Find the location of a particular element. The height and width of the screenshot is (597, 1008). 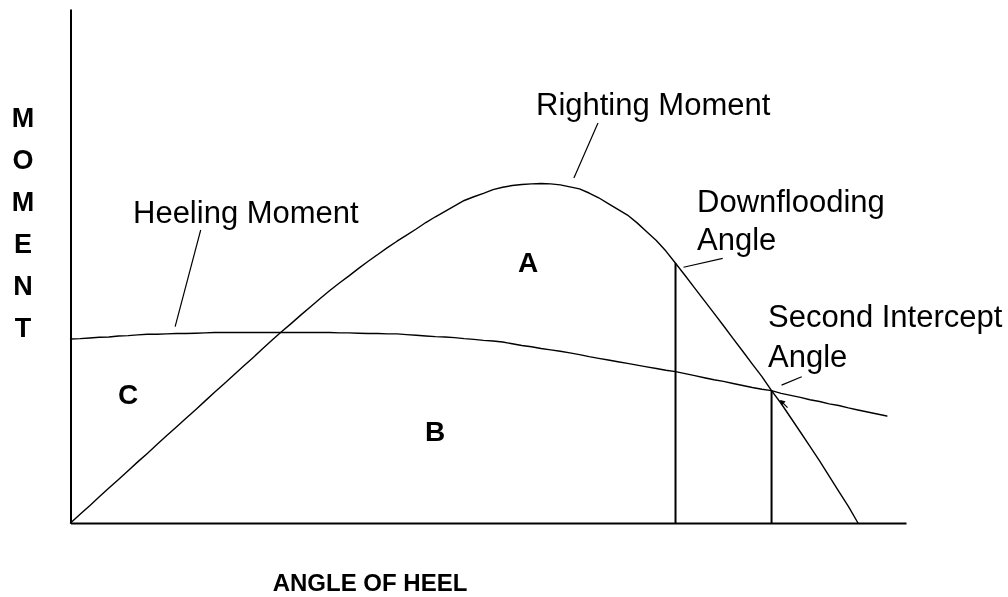

text: Heeling Moment is located at coordinates (246, 212).